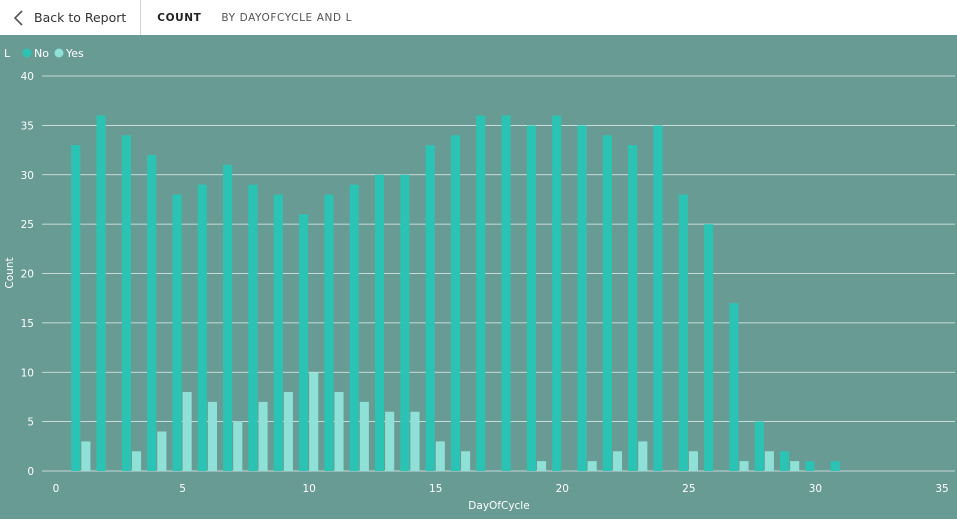 Image resolution: width=957 pixels, height=523 pixels. I want to click on y-tick-label: 35, so click(27, 126).